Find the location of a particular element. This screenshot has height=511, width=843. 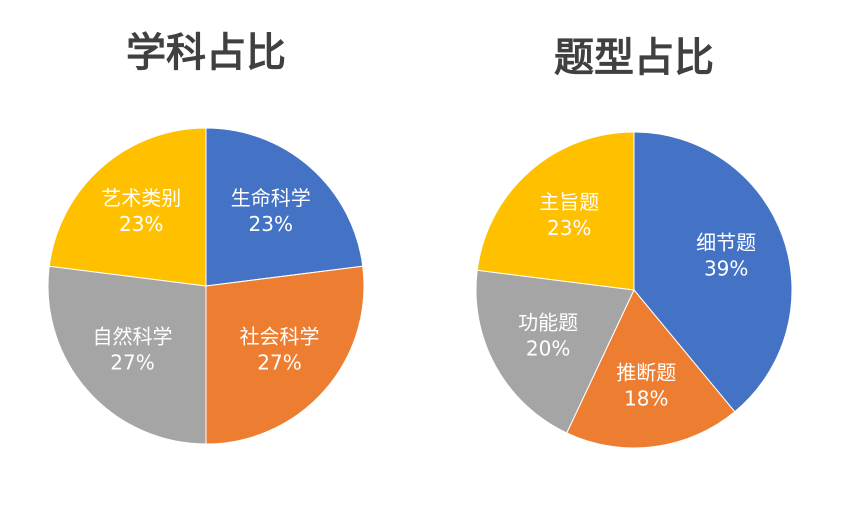

chart-title: 学科占比 is located at coordinates (206, 53).